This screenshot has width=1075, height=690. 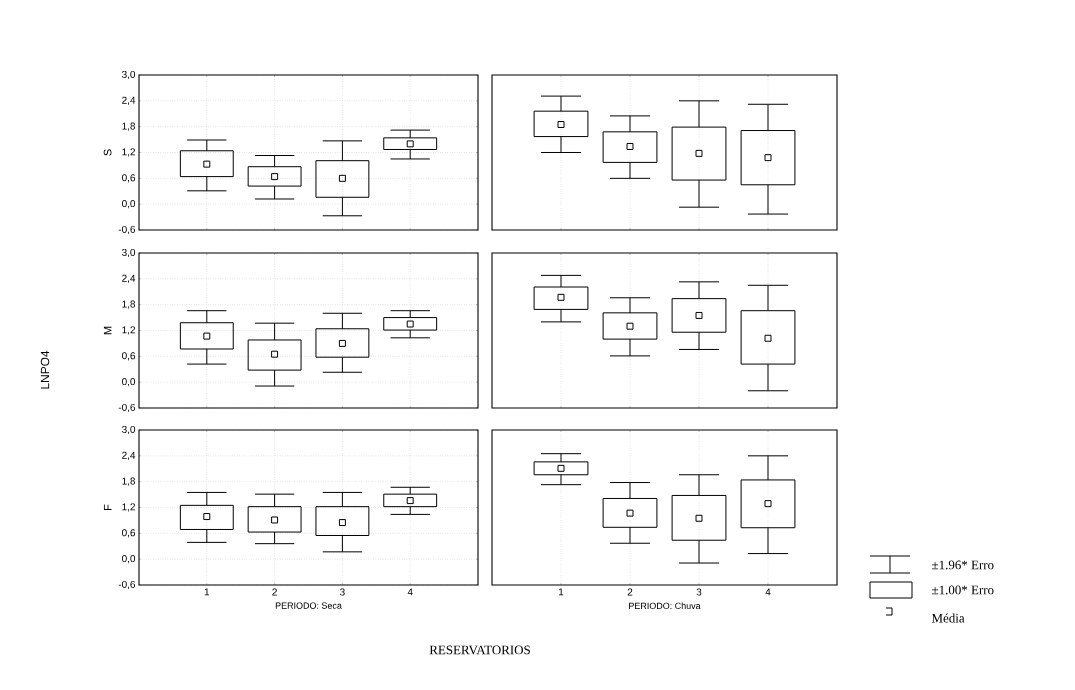 I want to click on y-axis-title: S, so click(x=107, y=152).